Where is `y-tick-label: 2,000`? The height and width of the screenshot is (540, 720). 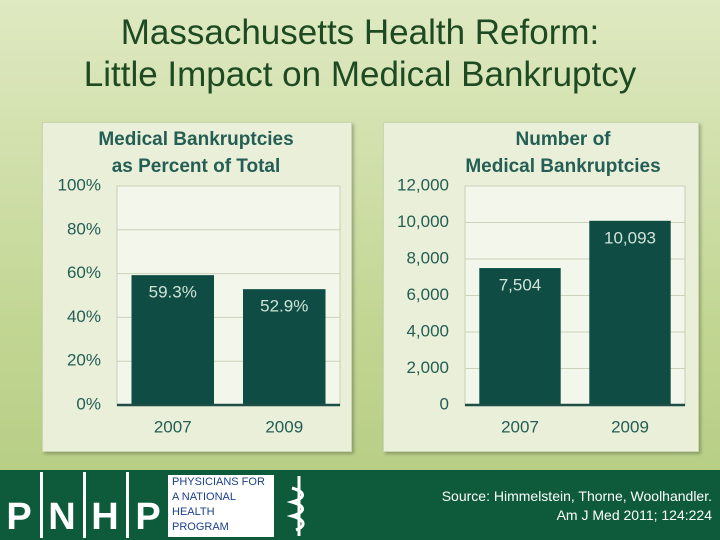
y-tick-label: 2,000 is located at coordinates (427, 367).